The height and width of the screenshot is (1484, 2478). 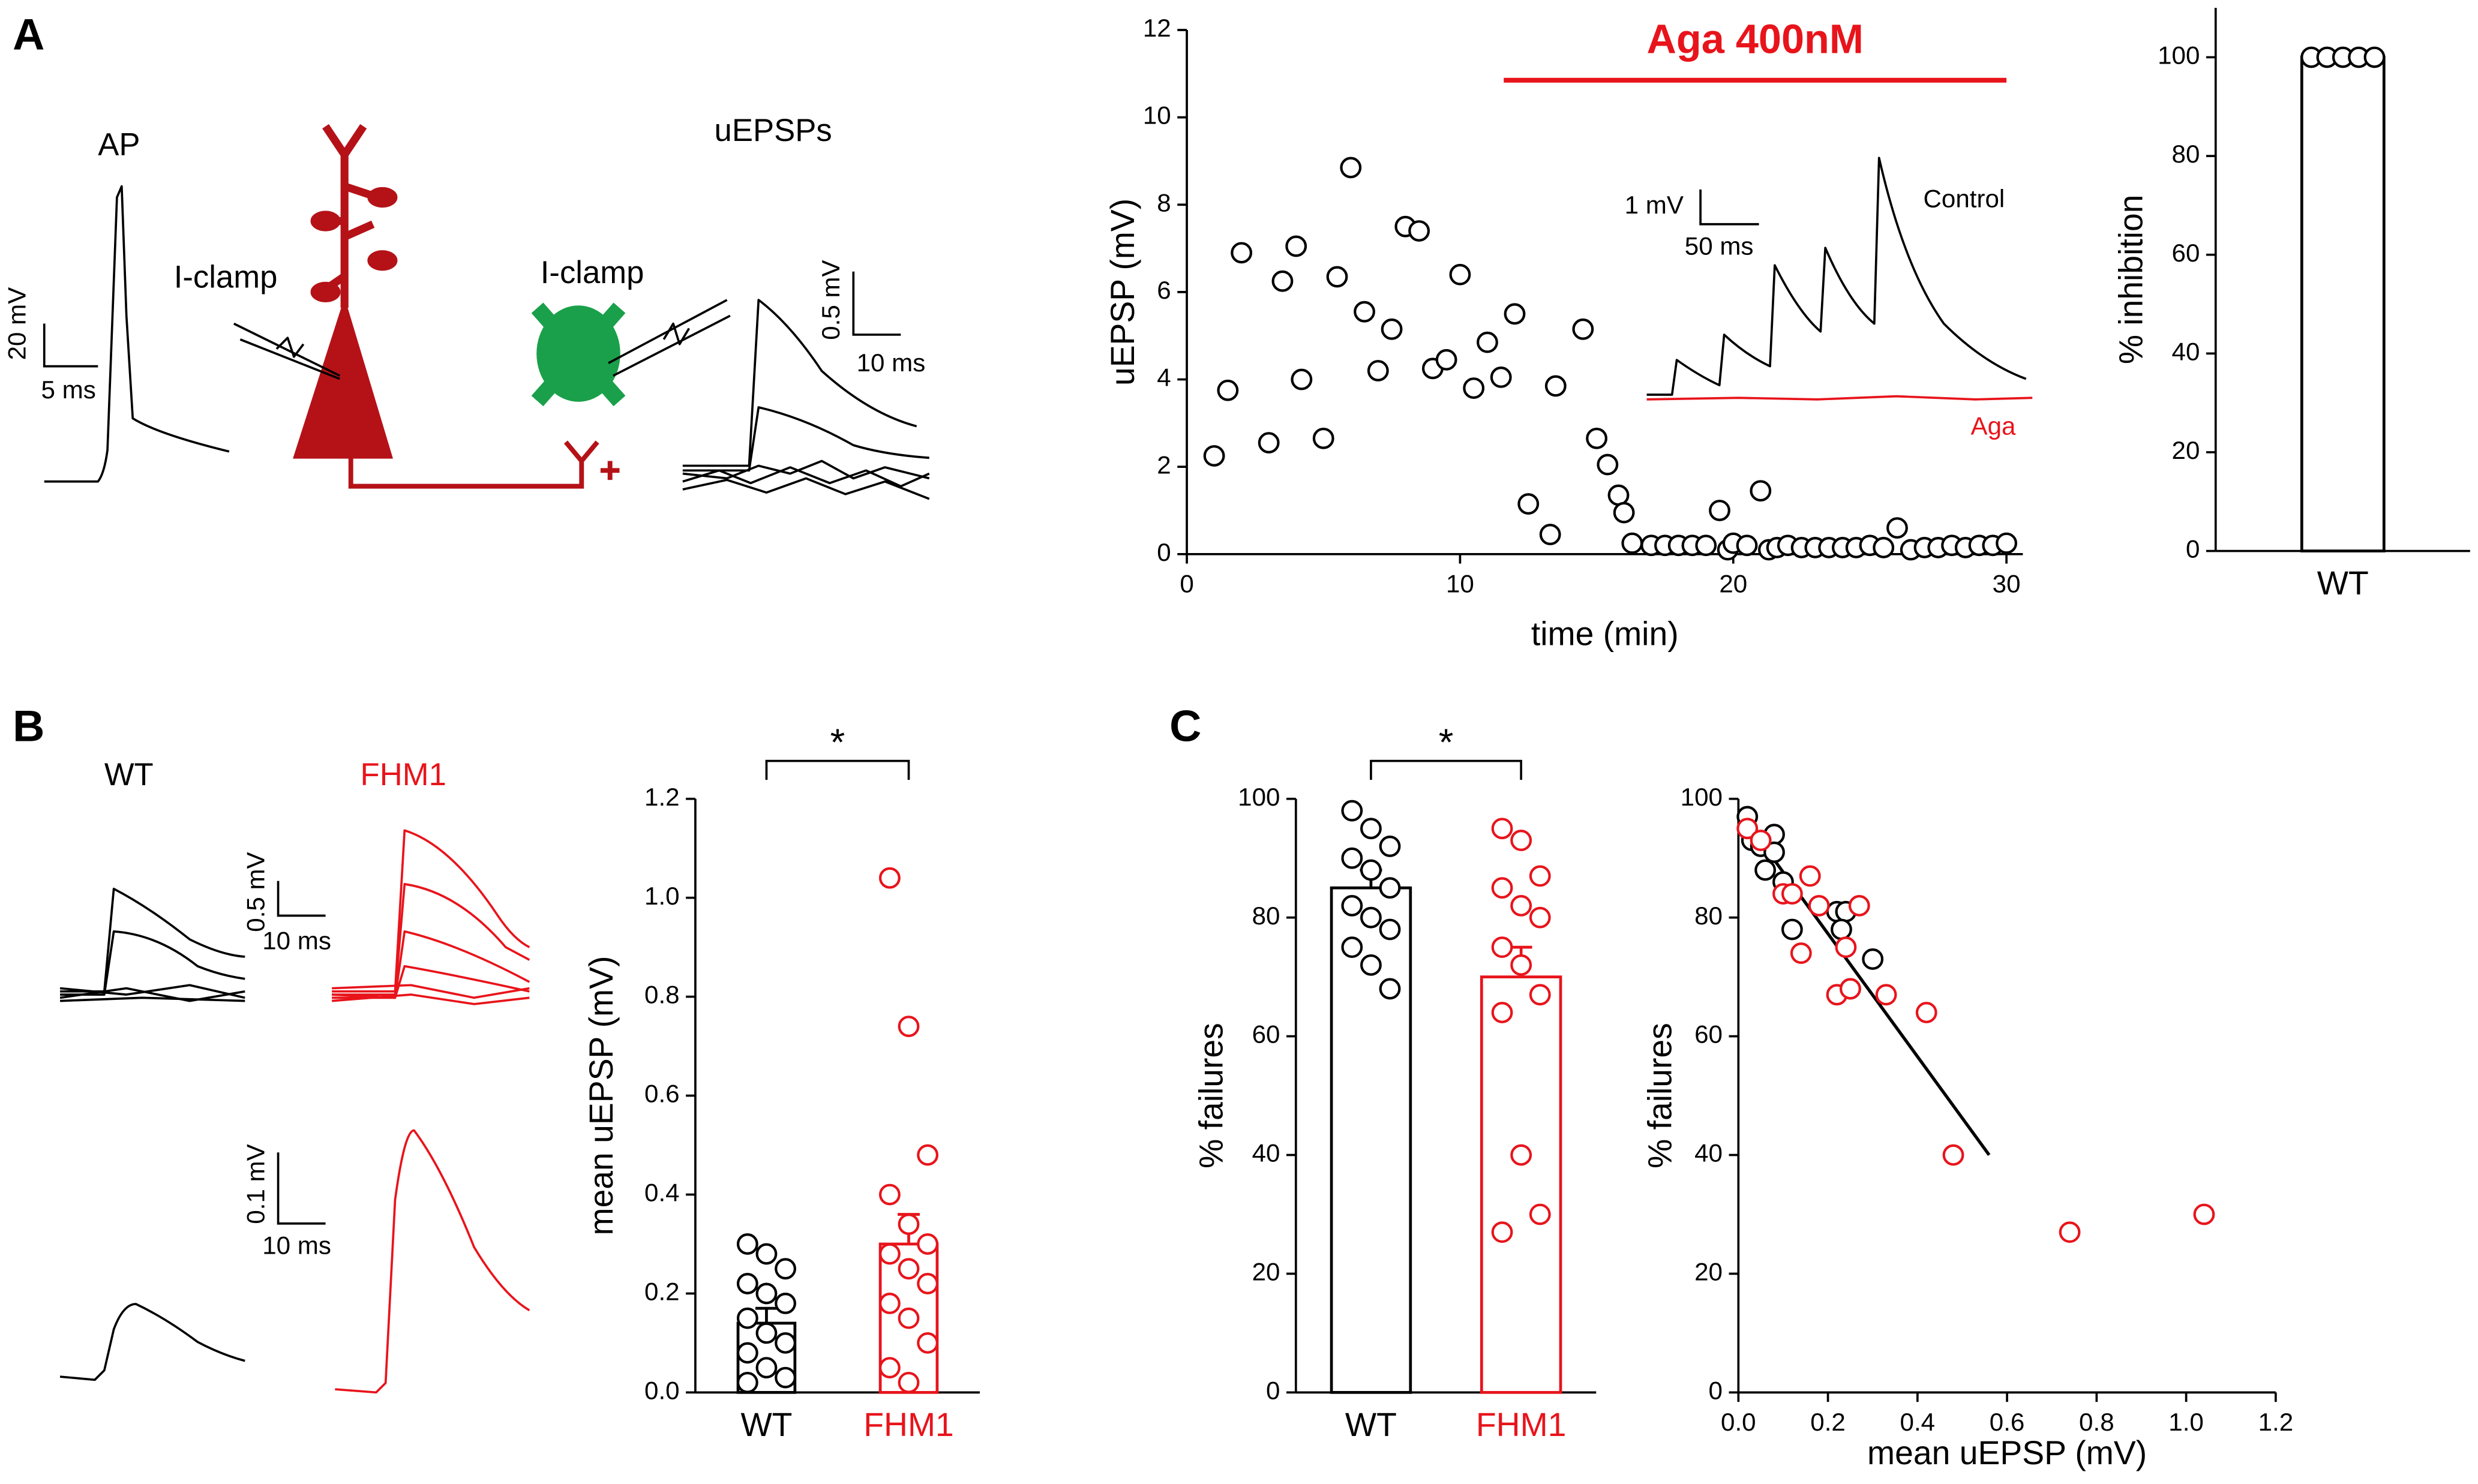 What do you see at coordinates (1994, 425) in the screenshot?
I see `trace-label: Aga` at bounding box center [1994, 425].